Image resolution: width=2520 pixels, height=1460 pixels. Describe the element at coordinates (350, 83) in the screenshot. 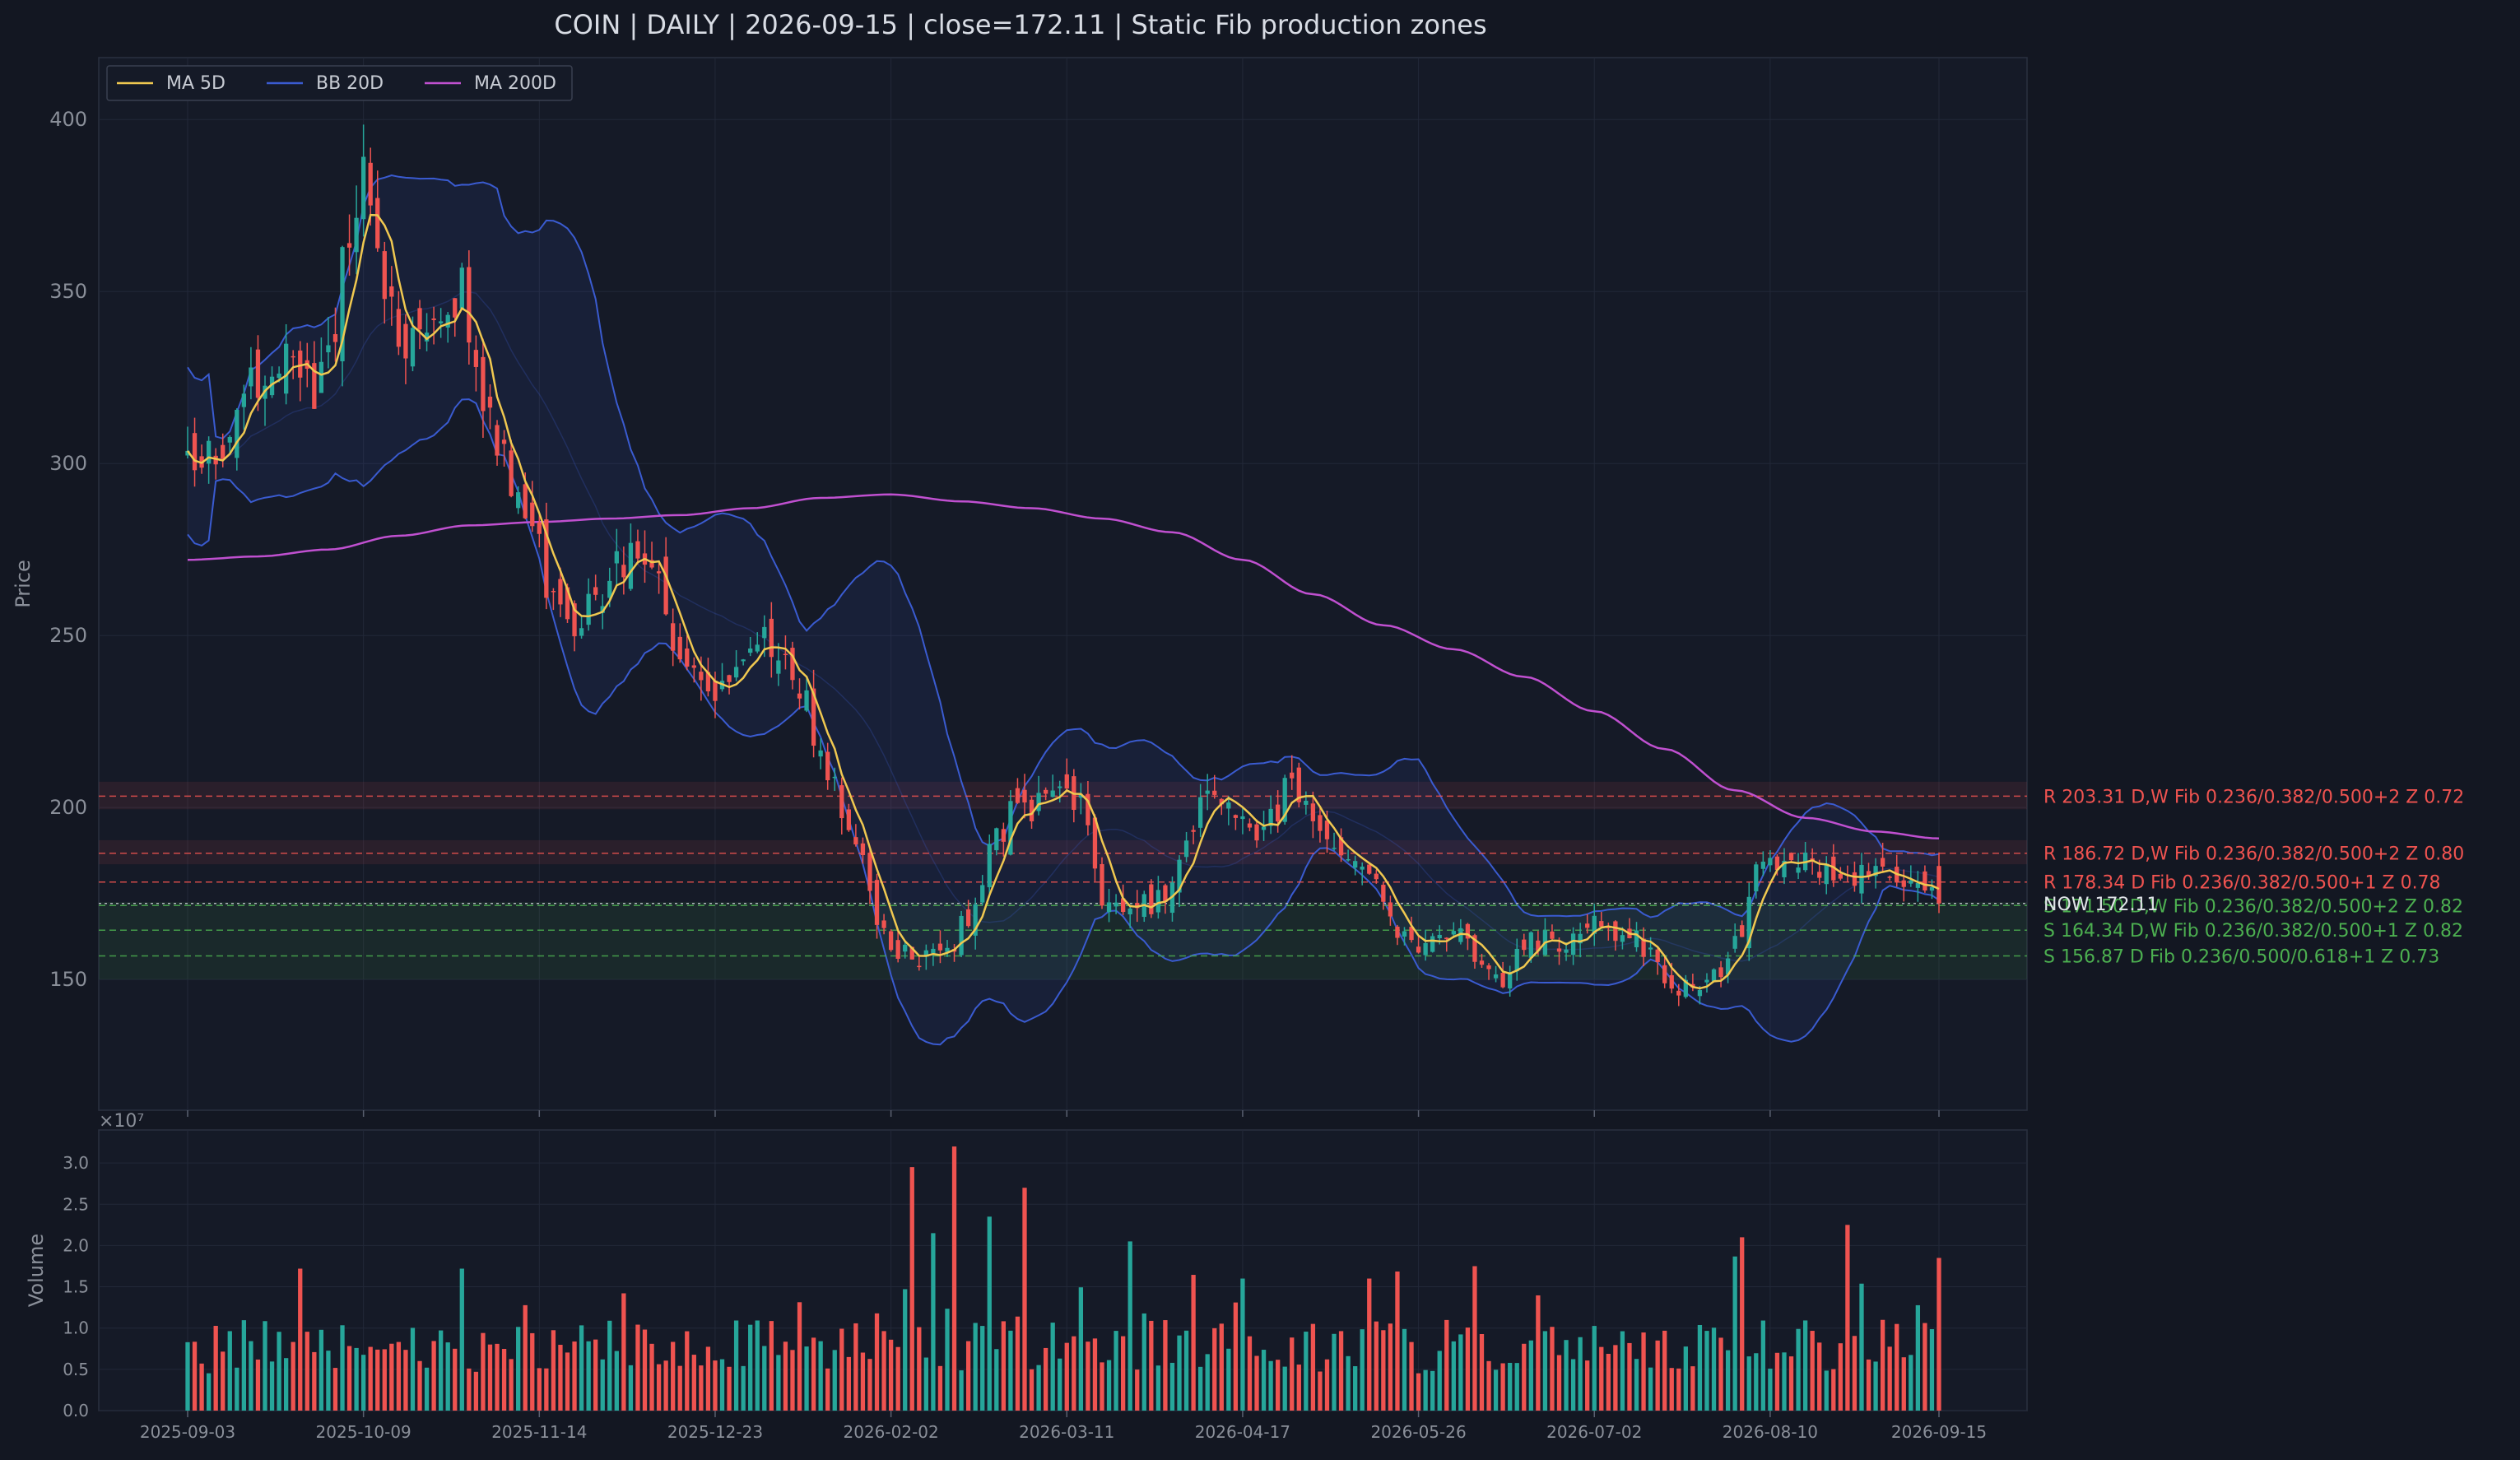

I see `legend-label: BB 20D` at that location.